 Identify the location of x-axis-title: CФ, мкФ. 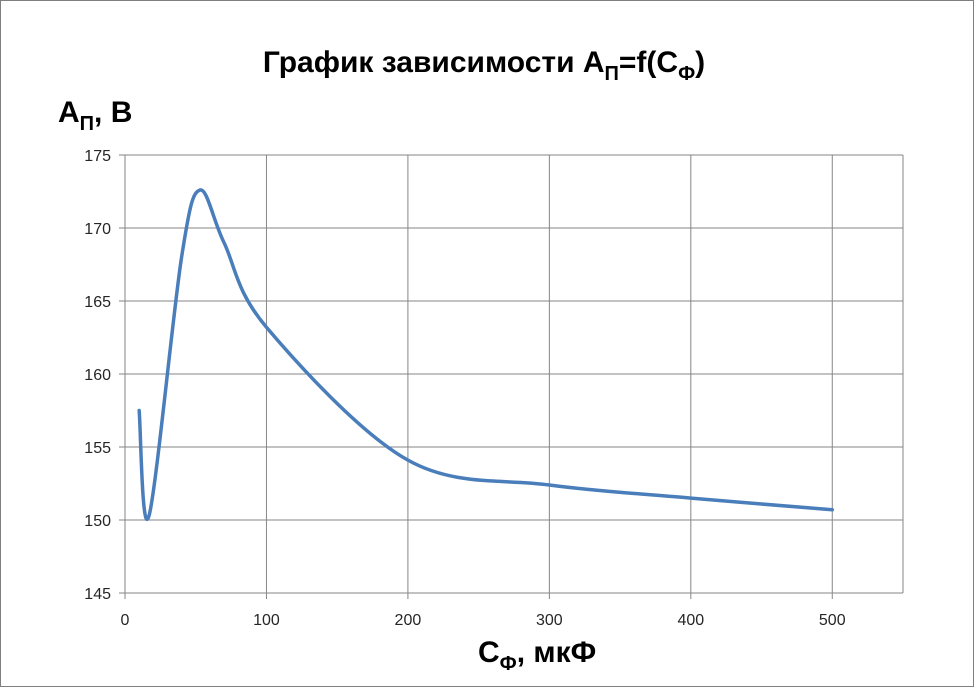
(537, 655).